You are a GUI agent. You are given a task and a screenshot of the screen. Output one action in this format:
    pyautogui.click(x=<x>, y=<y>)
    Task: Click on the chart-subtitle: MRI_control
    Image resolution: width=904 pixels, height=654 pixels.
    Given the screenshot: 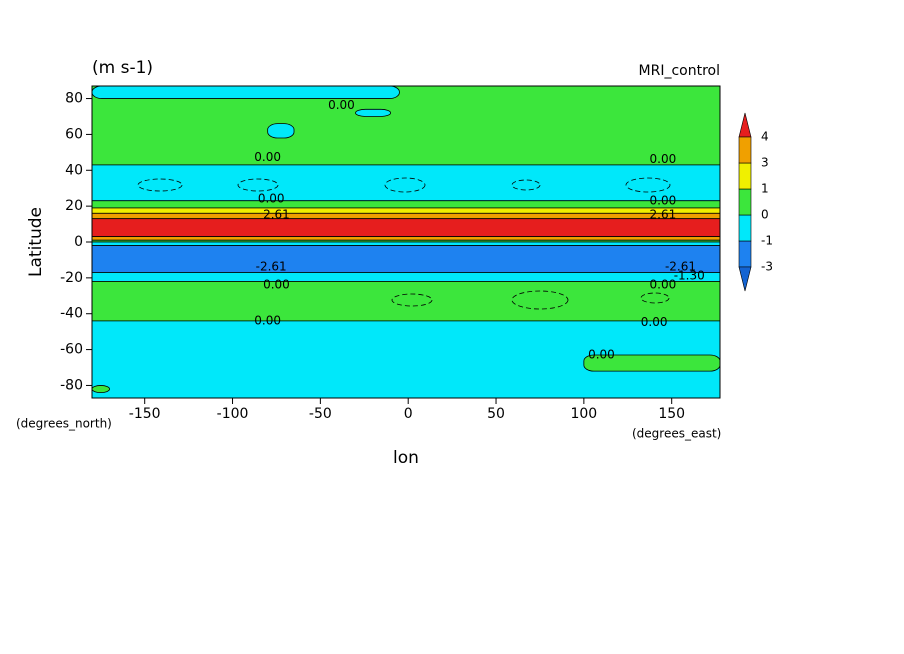 What is the action you would take?
    pyautogui.click(x=679, y=71)
    